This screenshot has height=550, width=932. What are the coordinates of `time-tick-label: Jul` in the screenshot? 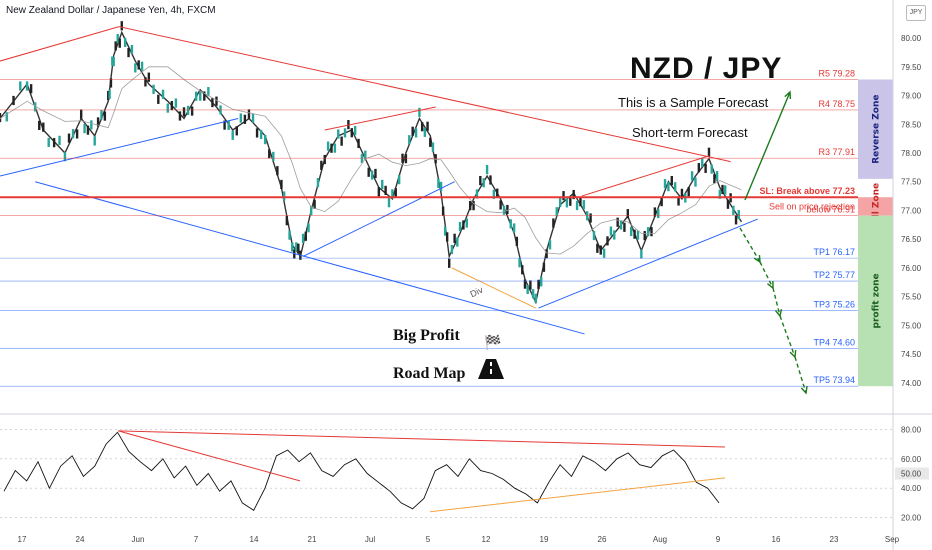 It's located at (370, 539).